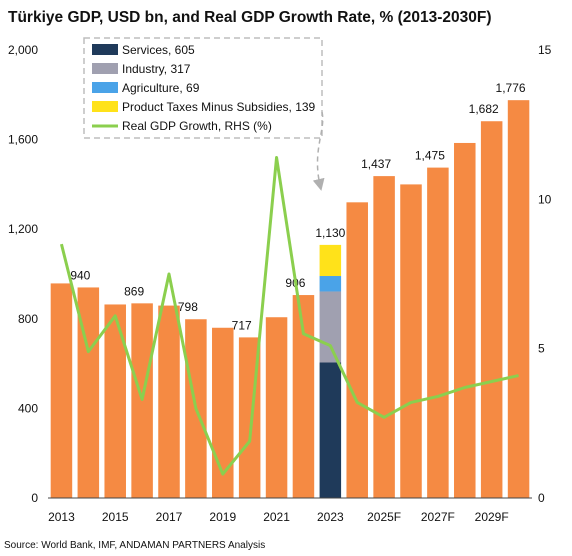 Image resolution: width=572 pixels, height=556 pixels. What do you see at coordinates (28, 319) in the screenshot?
I see `left-tick-label: 800` at bounding box center [28, 319].